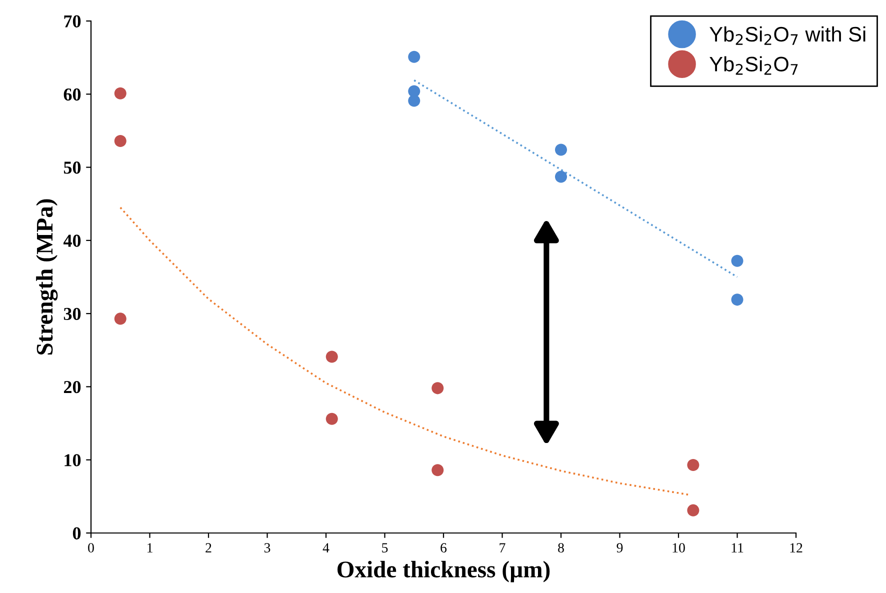  Describe the element at coordinates (76, 533) in the screenshot. I see `y-tick-label: 0` at that location.